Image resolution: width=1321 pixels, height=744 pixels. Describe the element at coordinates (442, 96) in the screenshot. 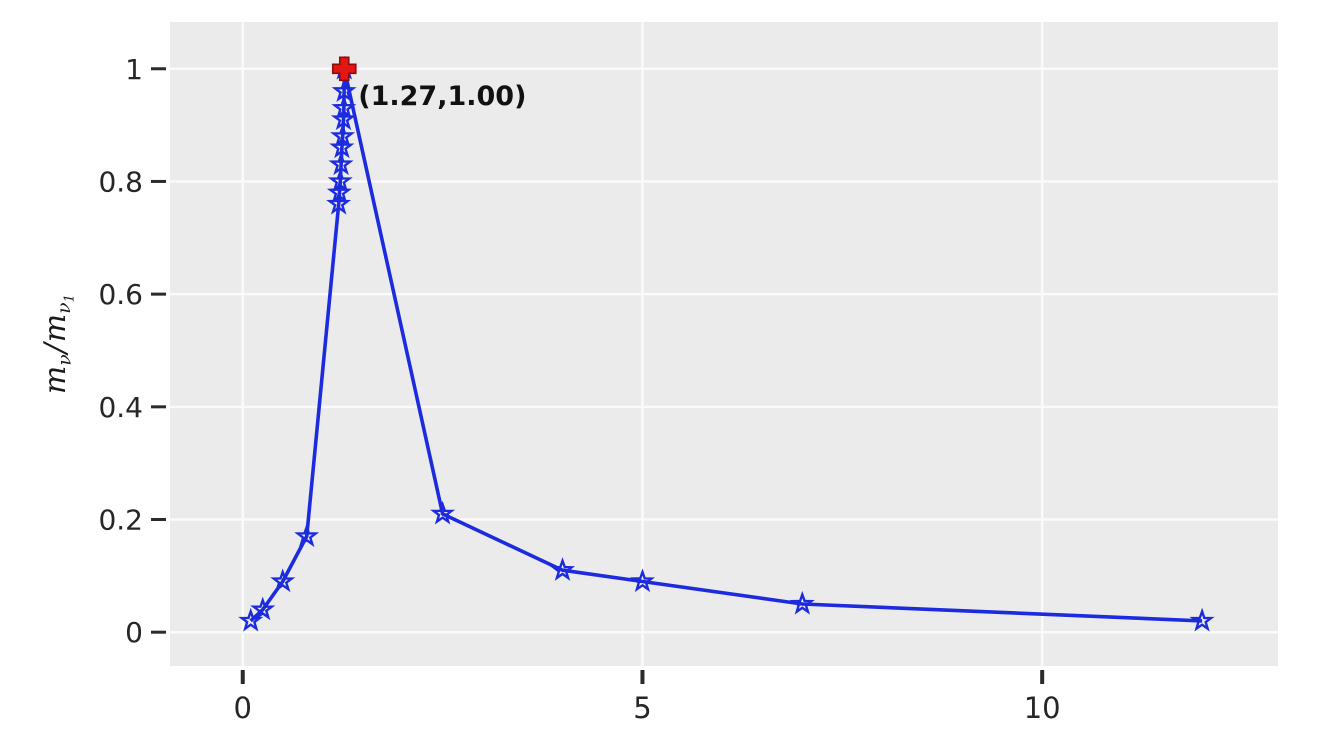

I see `peak-annotation: (1.27,1.00)` at that location.